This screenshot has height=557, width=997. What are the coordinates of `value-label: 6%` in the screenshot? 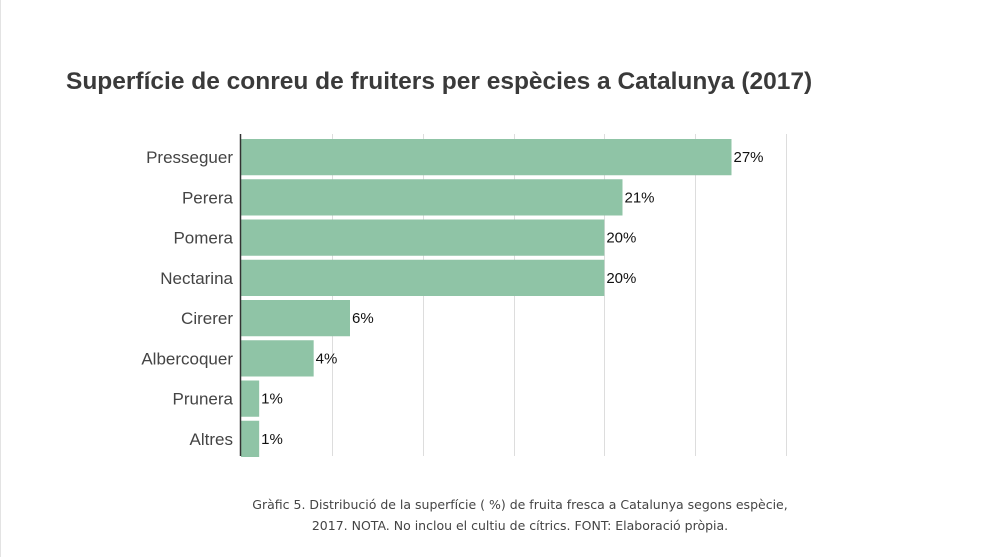 It's located at (363, 318).